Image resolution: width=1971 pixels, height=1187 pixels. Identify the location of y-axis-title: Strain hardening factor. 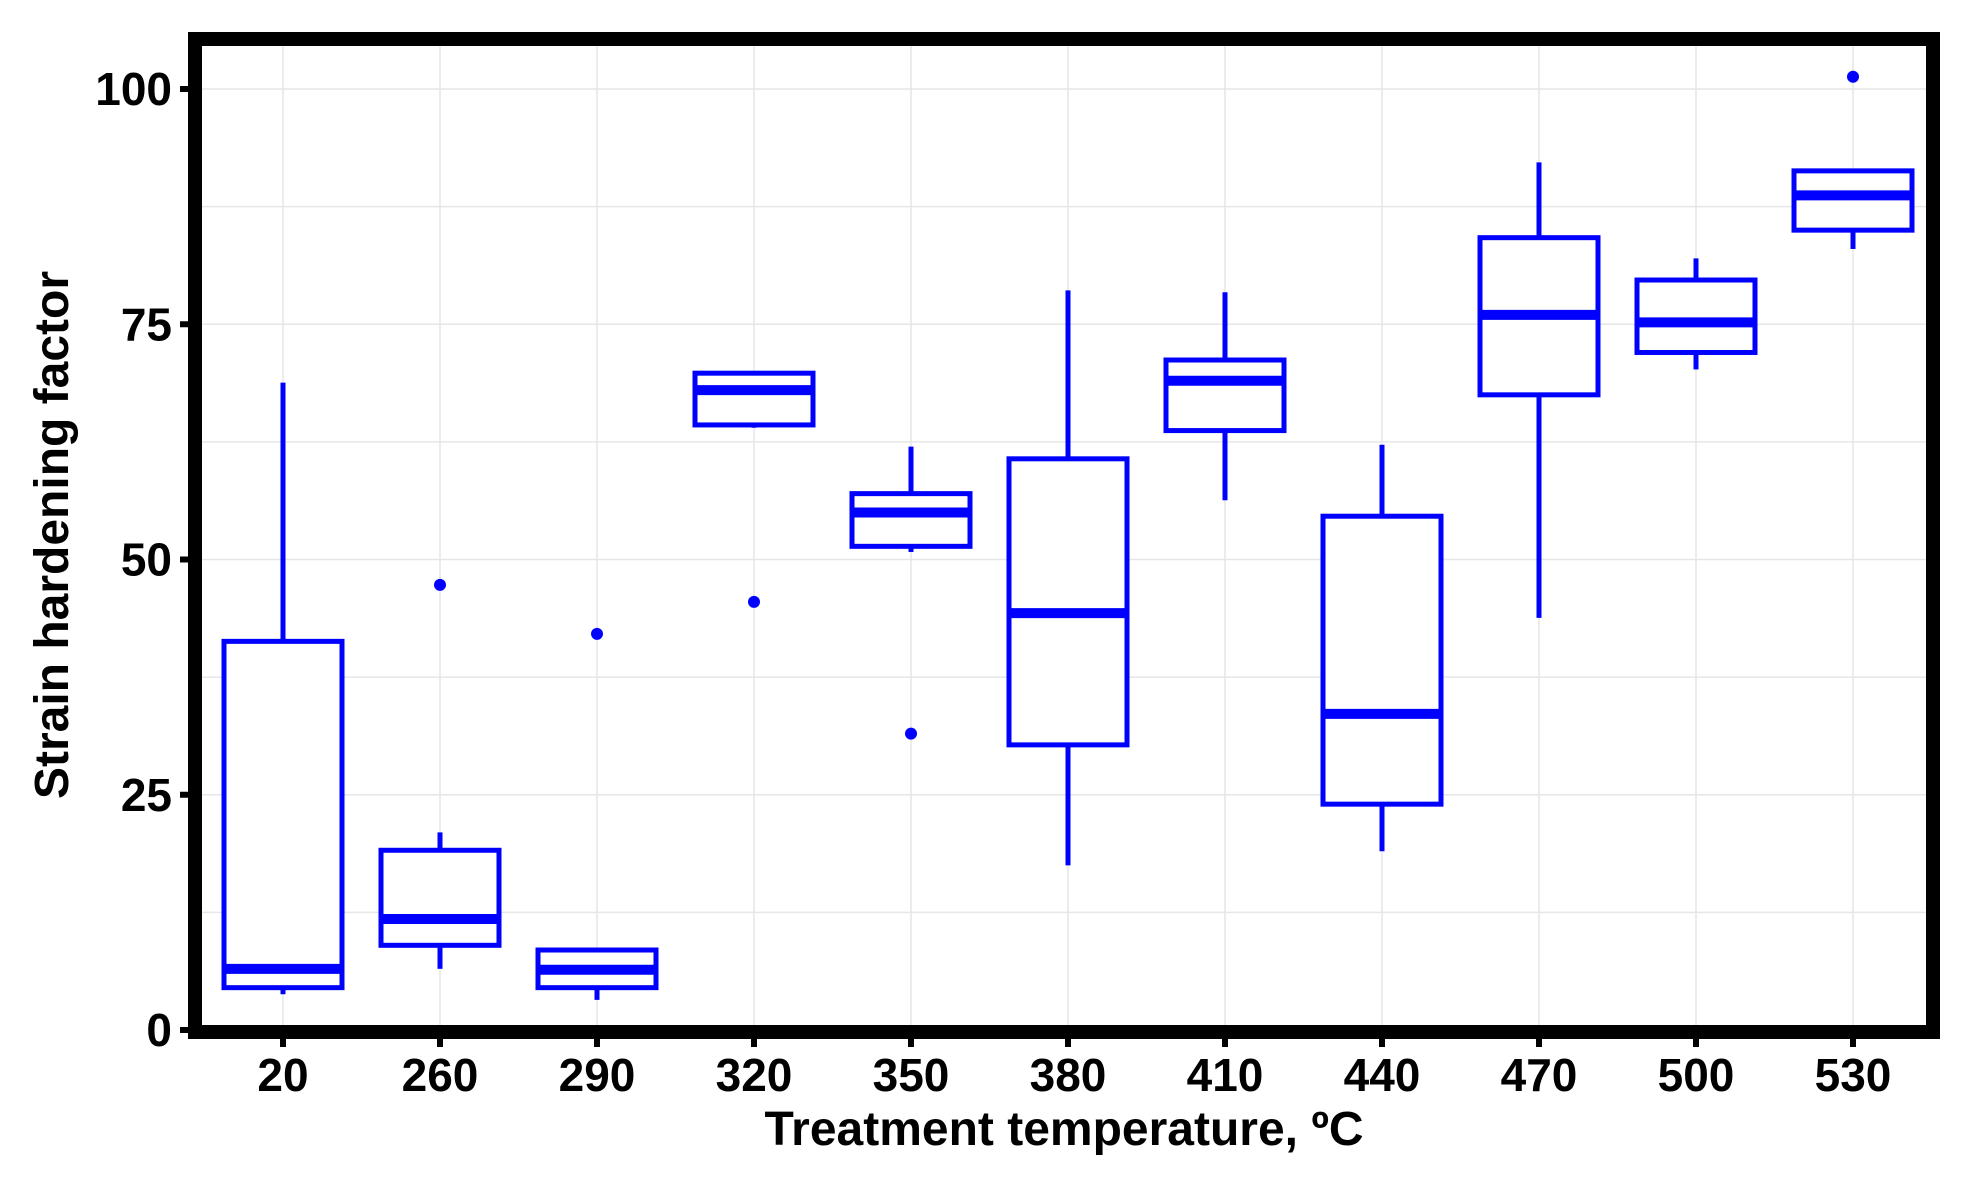
(52, 535).